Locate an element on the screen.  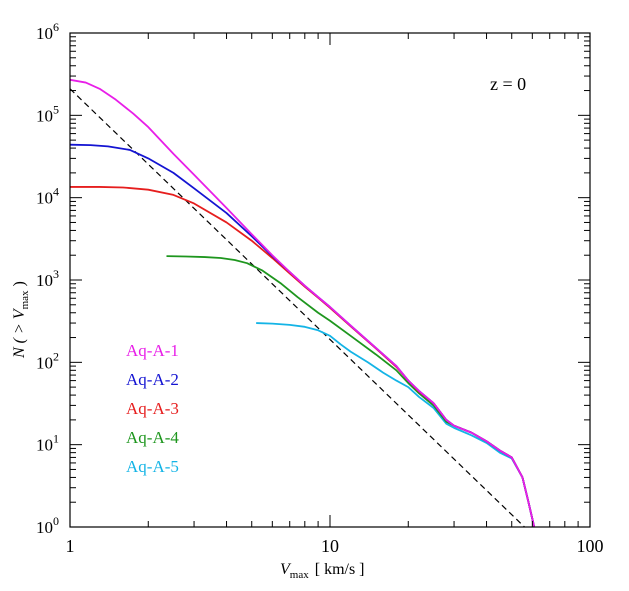
y-tick-label: 10⁵ is located at coordinates (47, 113).